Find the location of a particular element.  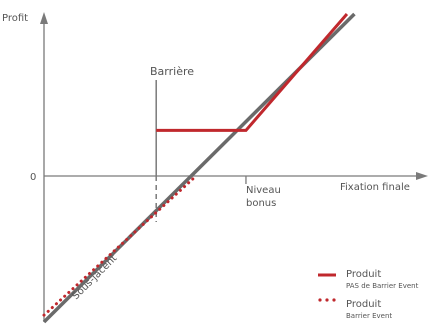

legend-label-solid: Produit is located at coordinates (363, 274).